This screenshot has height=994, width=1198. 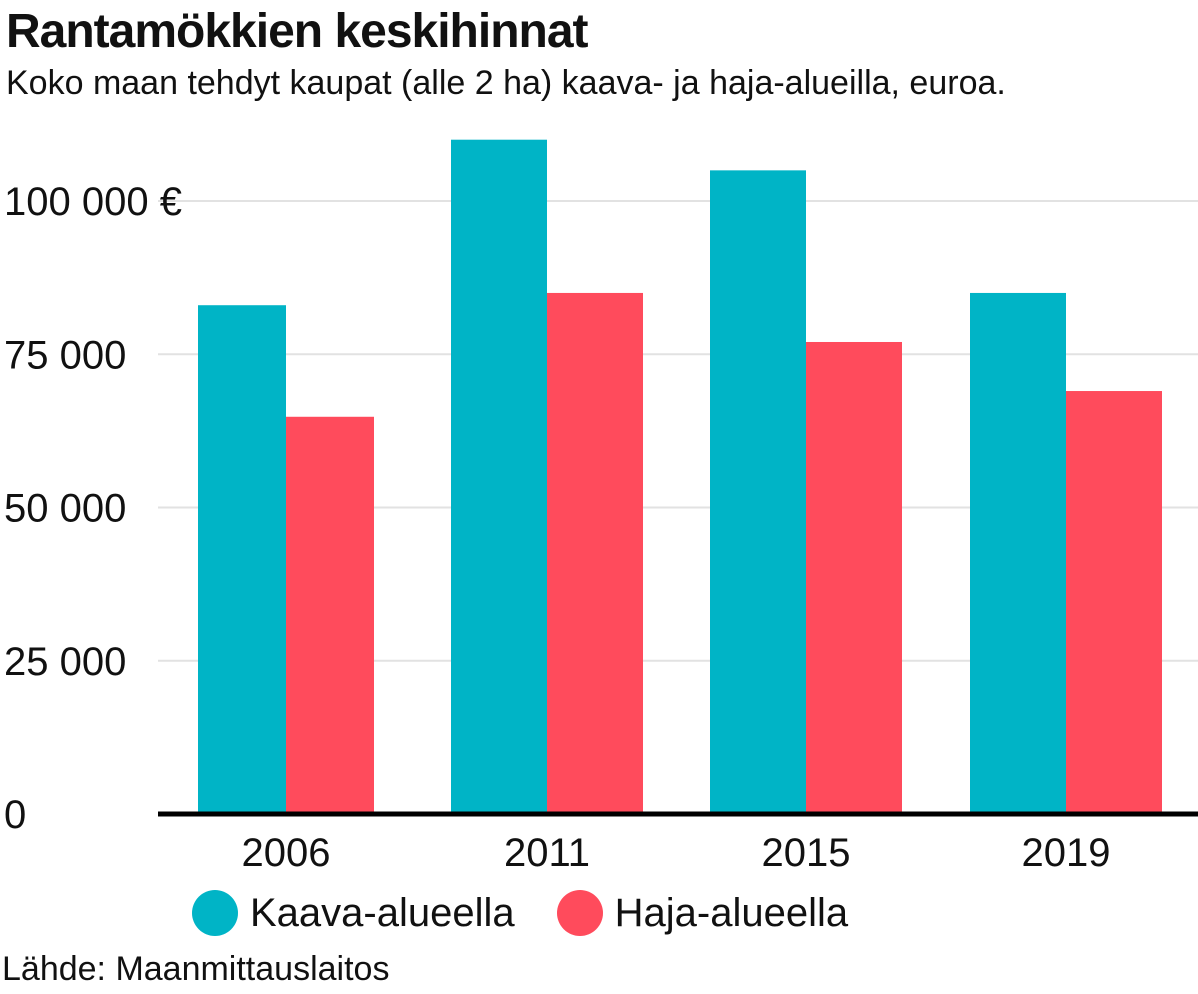 What do you see at coordinates (93, 202) in the screenshot?
I see `y-tick-label: 100 000 €` at bounding box center [93, 202].